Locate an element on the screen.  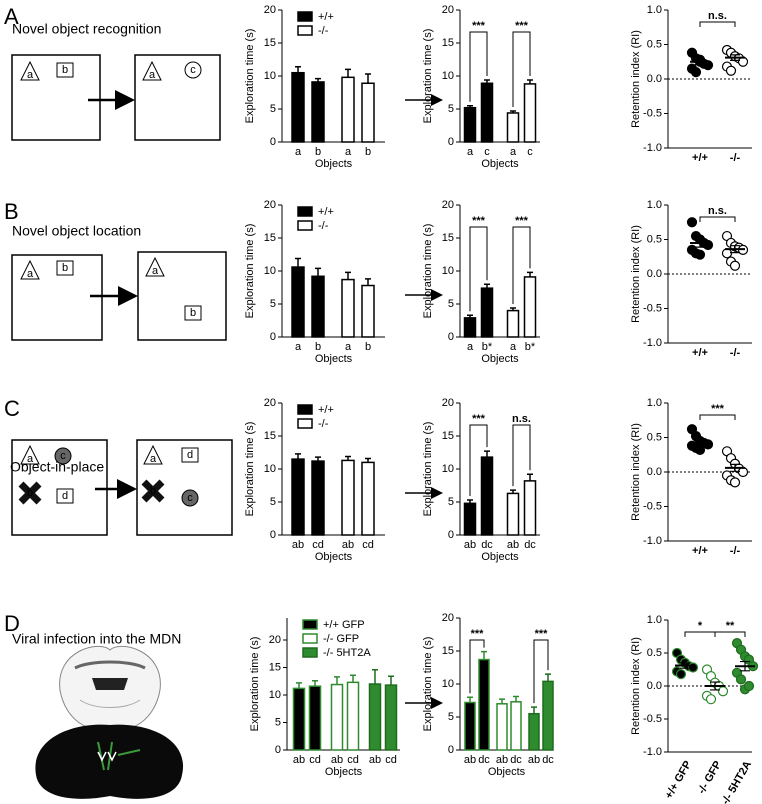
y-tick-label: -0.5 is located at coordinates (652, 506).